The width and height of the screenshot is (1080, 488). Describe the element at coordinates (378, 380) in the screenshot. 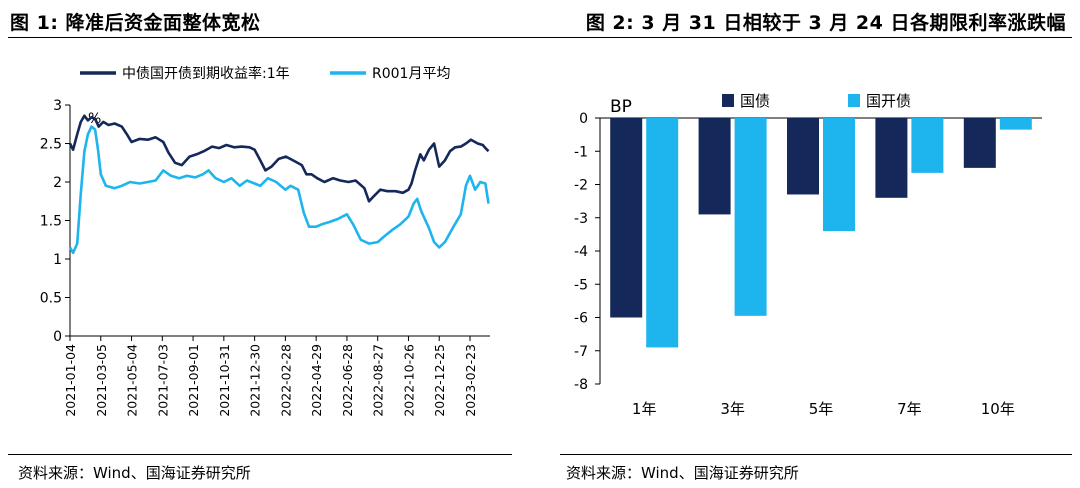

I see `x-tick-label: 2022-08-27` at that location.